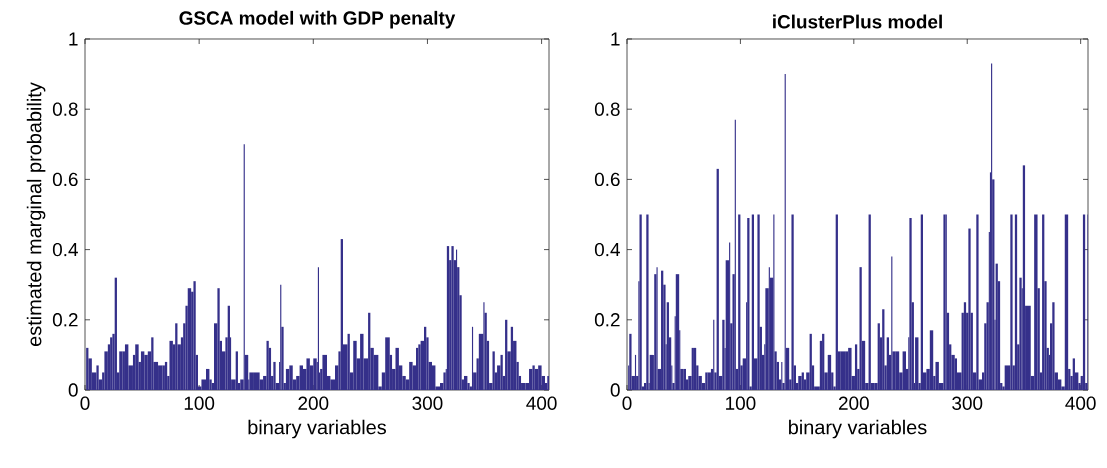 This screenshot has height=468, width=1107. Describe the element at coordinates (857, 21) in the screenshot. I see `chart-title: iClusterPlus model` at that location.